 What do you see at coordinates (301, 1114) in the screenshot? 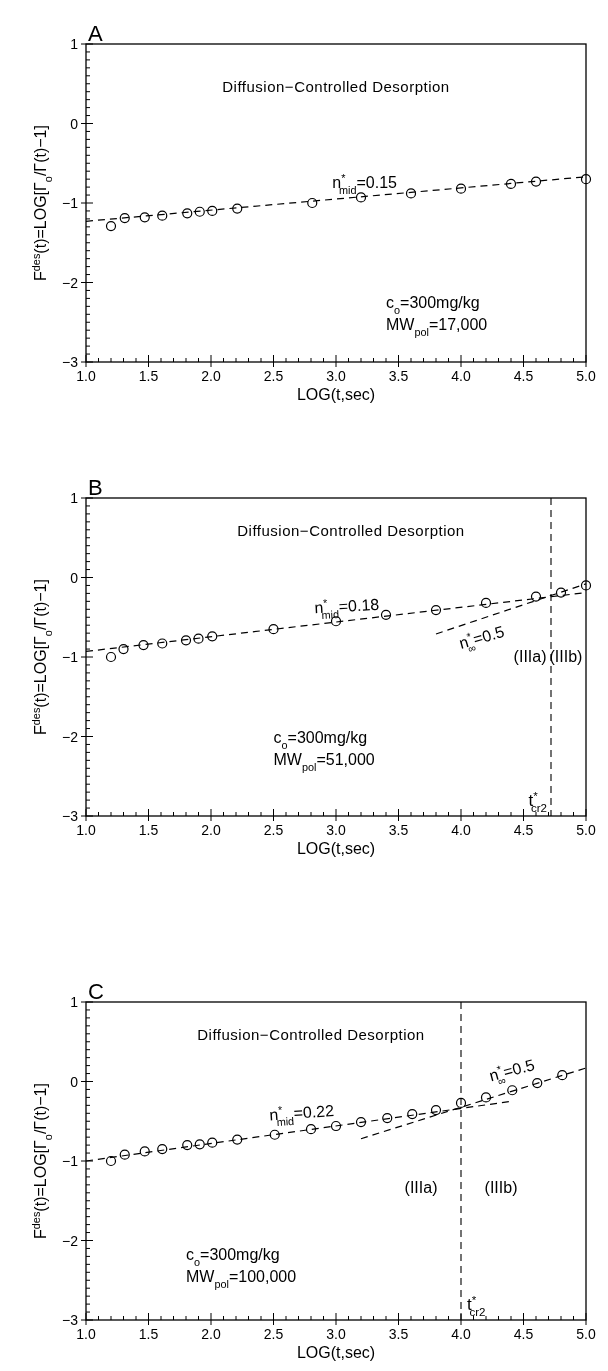
I see `annotation: n$^{*}$$_{mid}$=0.22` at bounding box center [301, 1114].